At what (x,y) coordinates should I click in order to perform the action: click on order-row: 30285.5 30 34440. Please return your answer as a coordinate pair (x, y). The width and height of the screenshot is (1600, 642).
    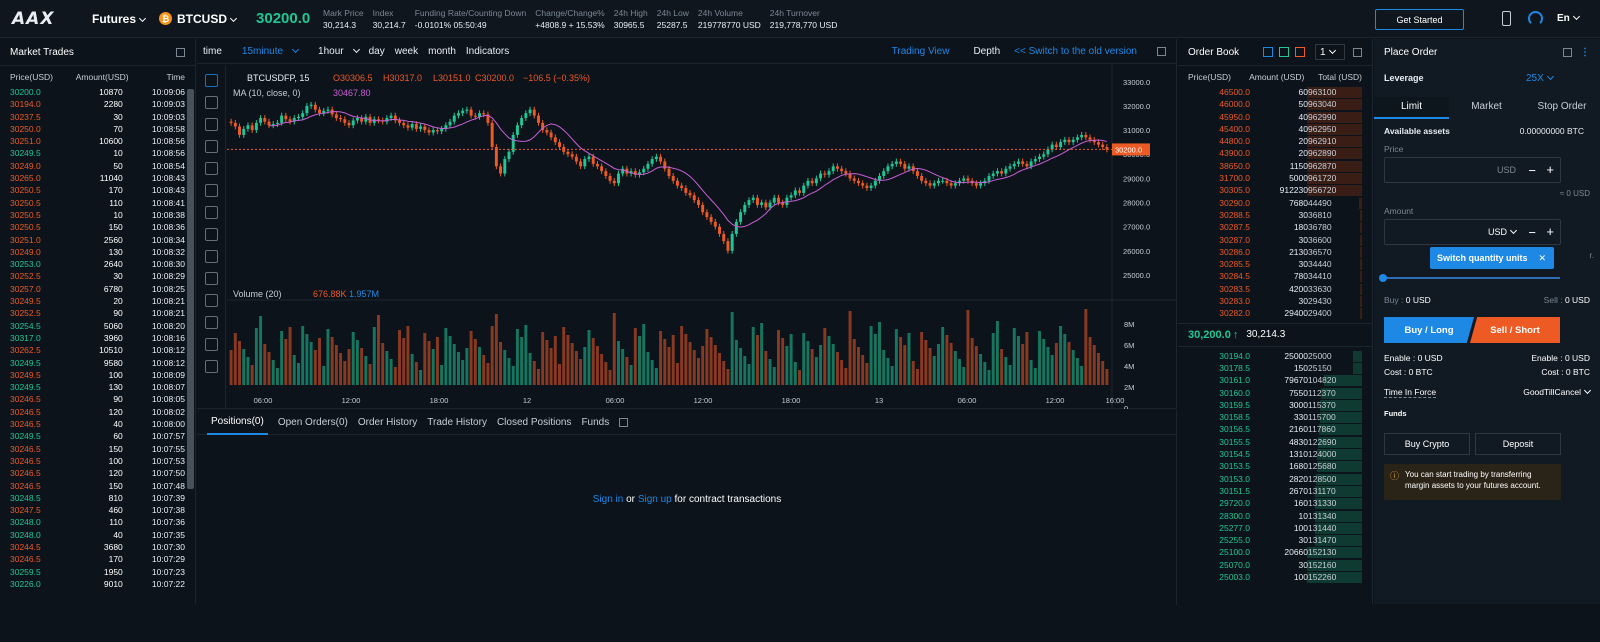
    Looking at the image, I should click on (1275, 264).